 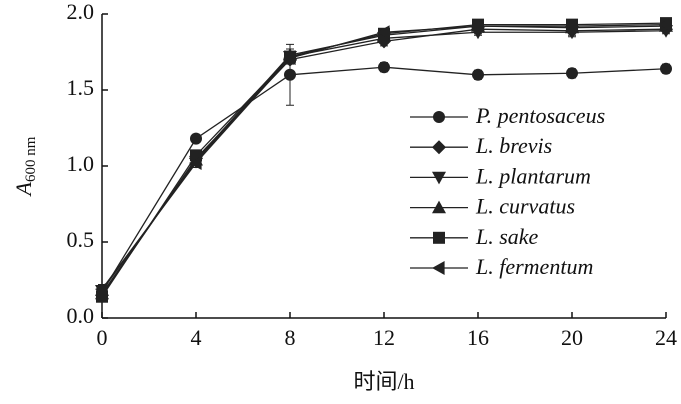 I want to click on x-tick-label: 16, so click(x=478, y=337).